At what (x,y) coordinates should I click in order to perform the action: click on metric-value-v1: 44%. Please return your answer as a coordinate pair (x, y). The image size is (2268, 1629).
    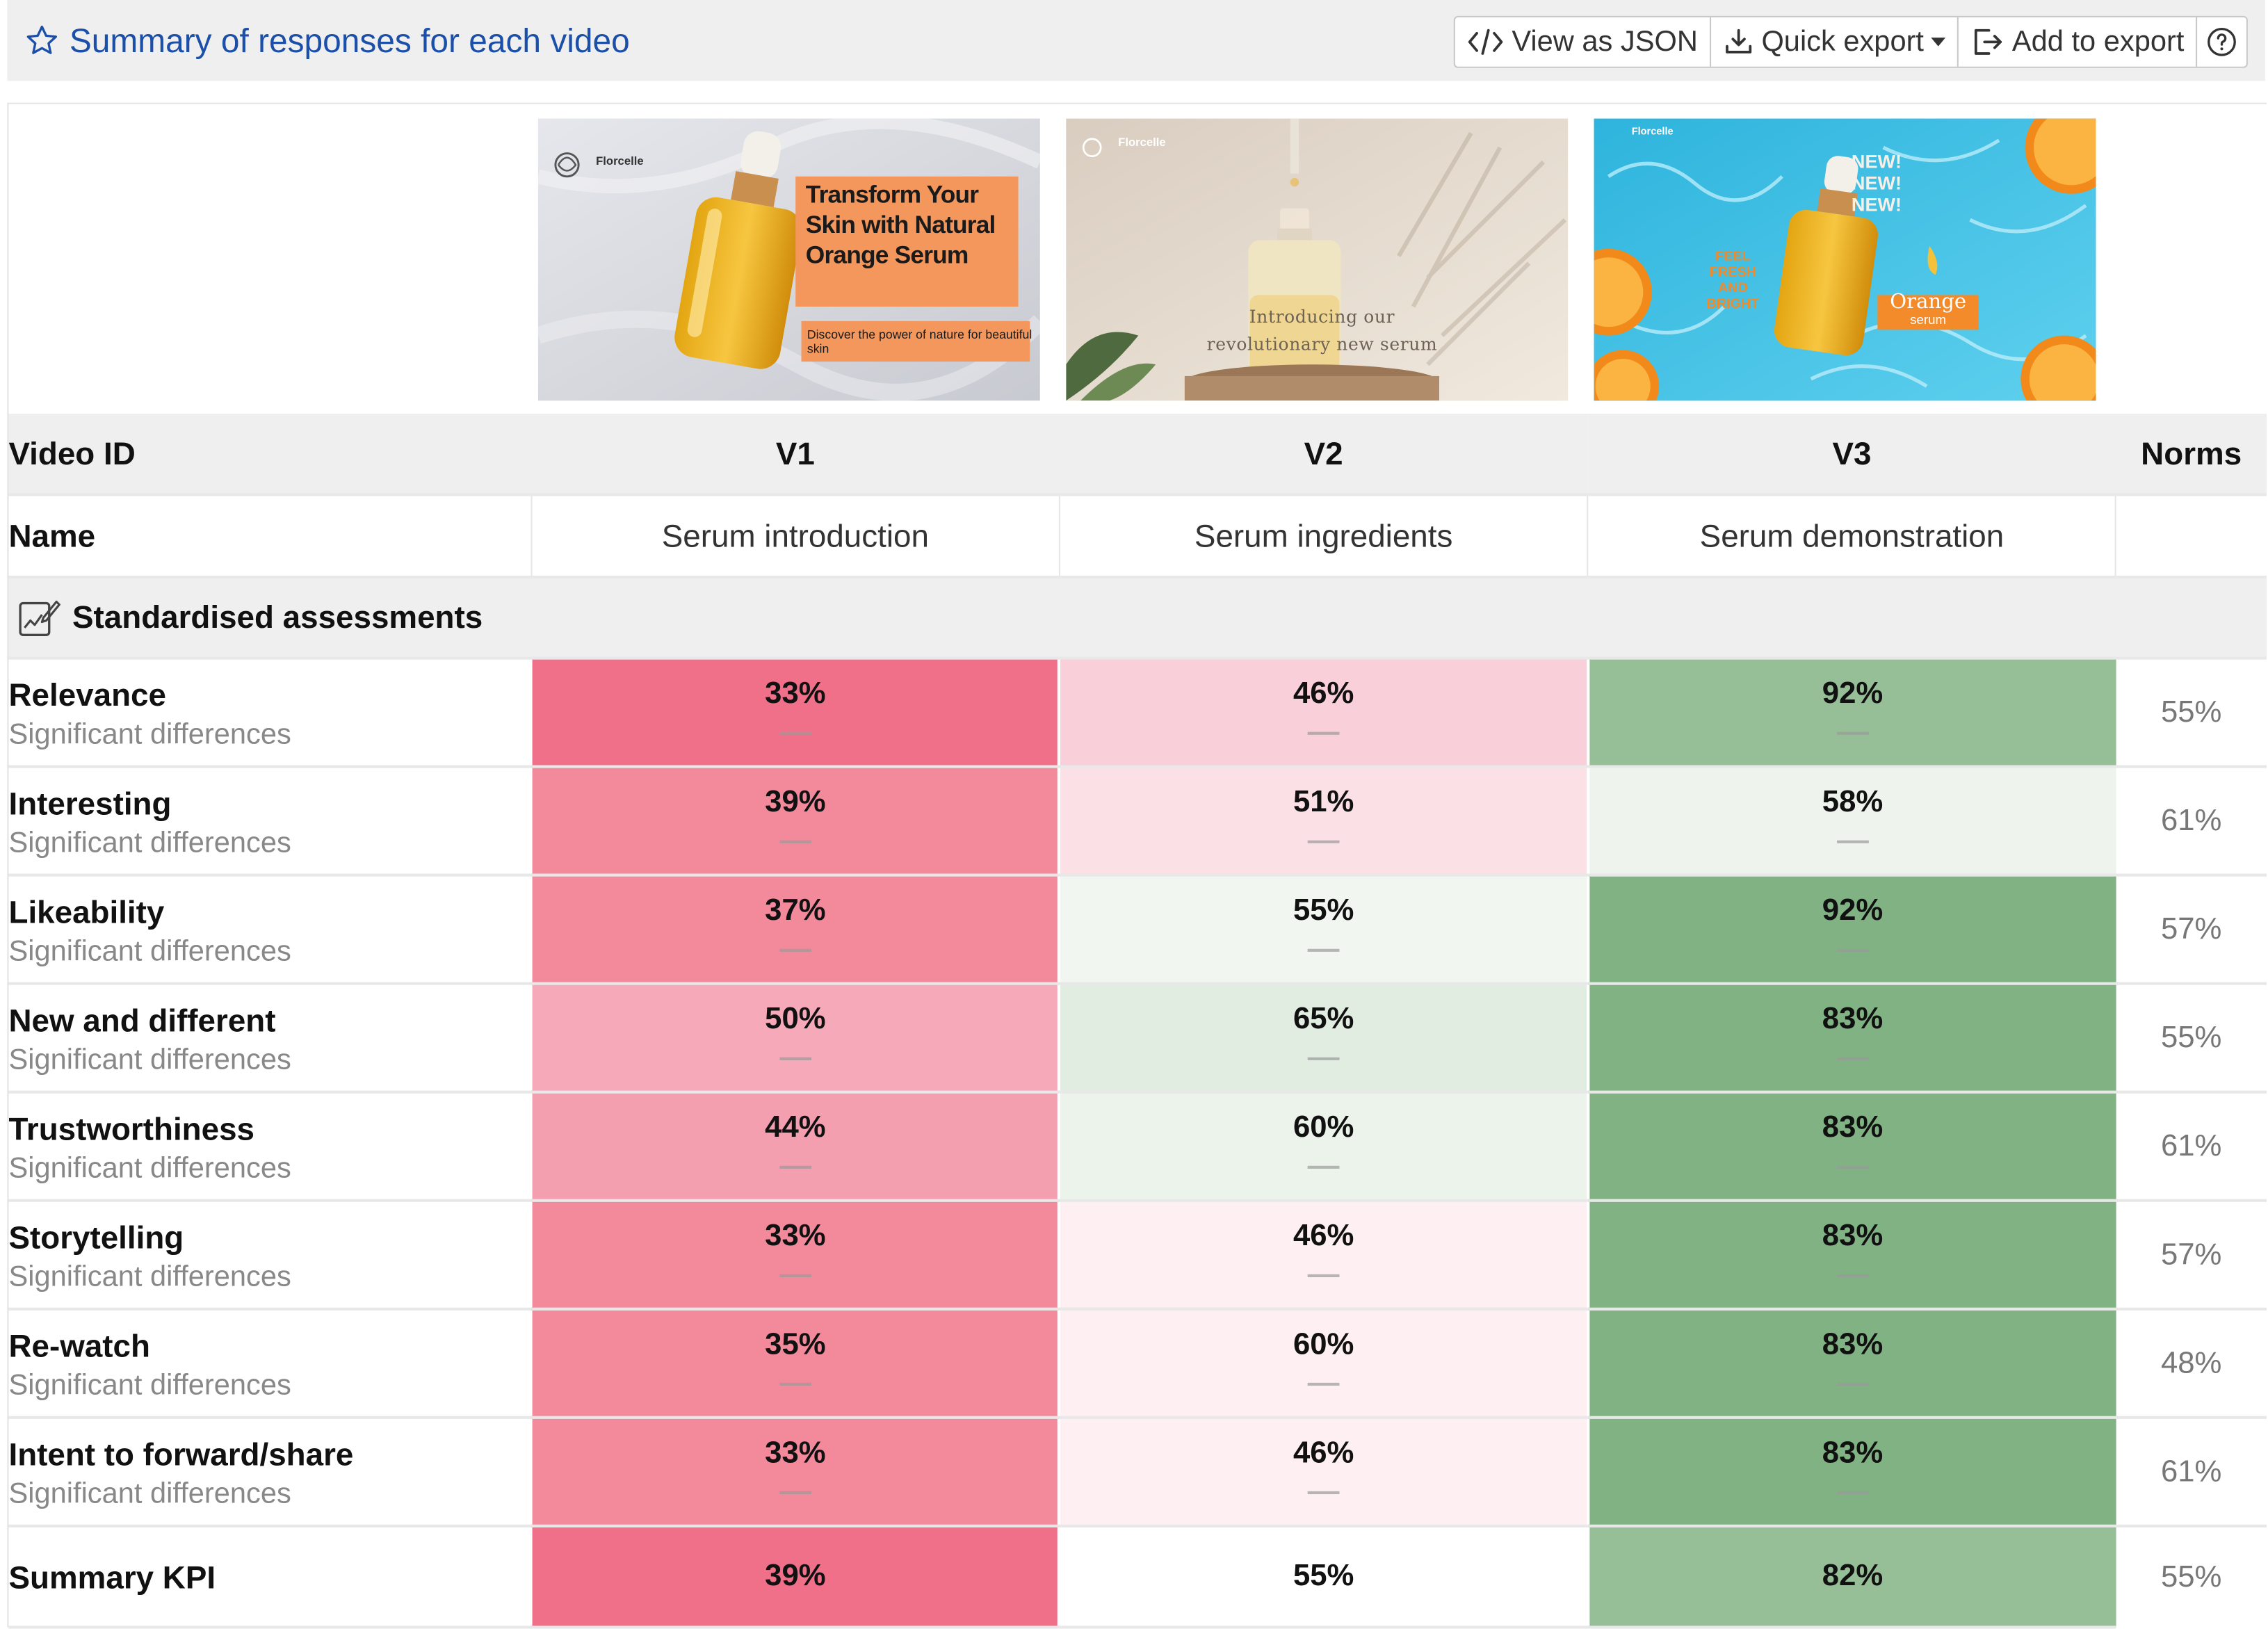
    Looking at the image, I should click on (794, 1147).